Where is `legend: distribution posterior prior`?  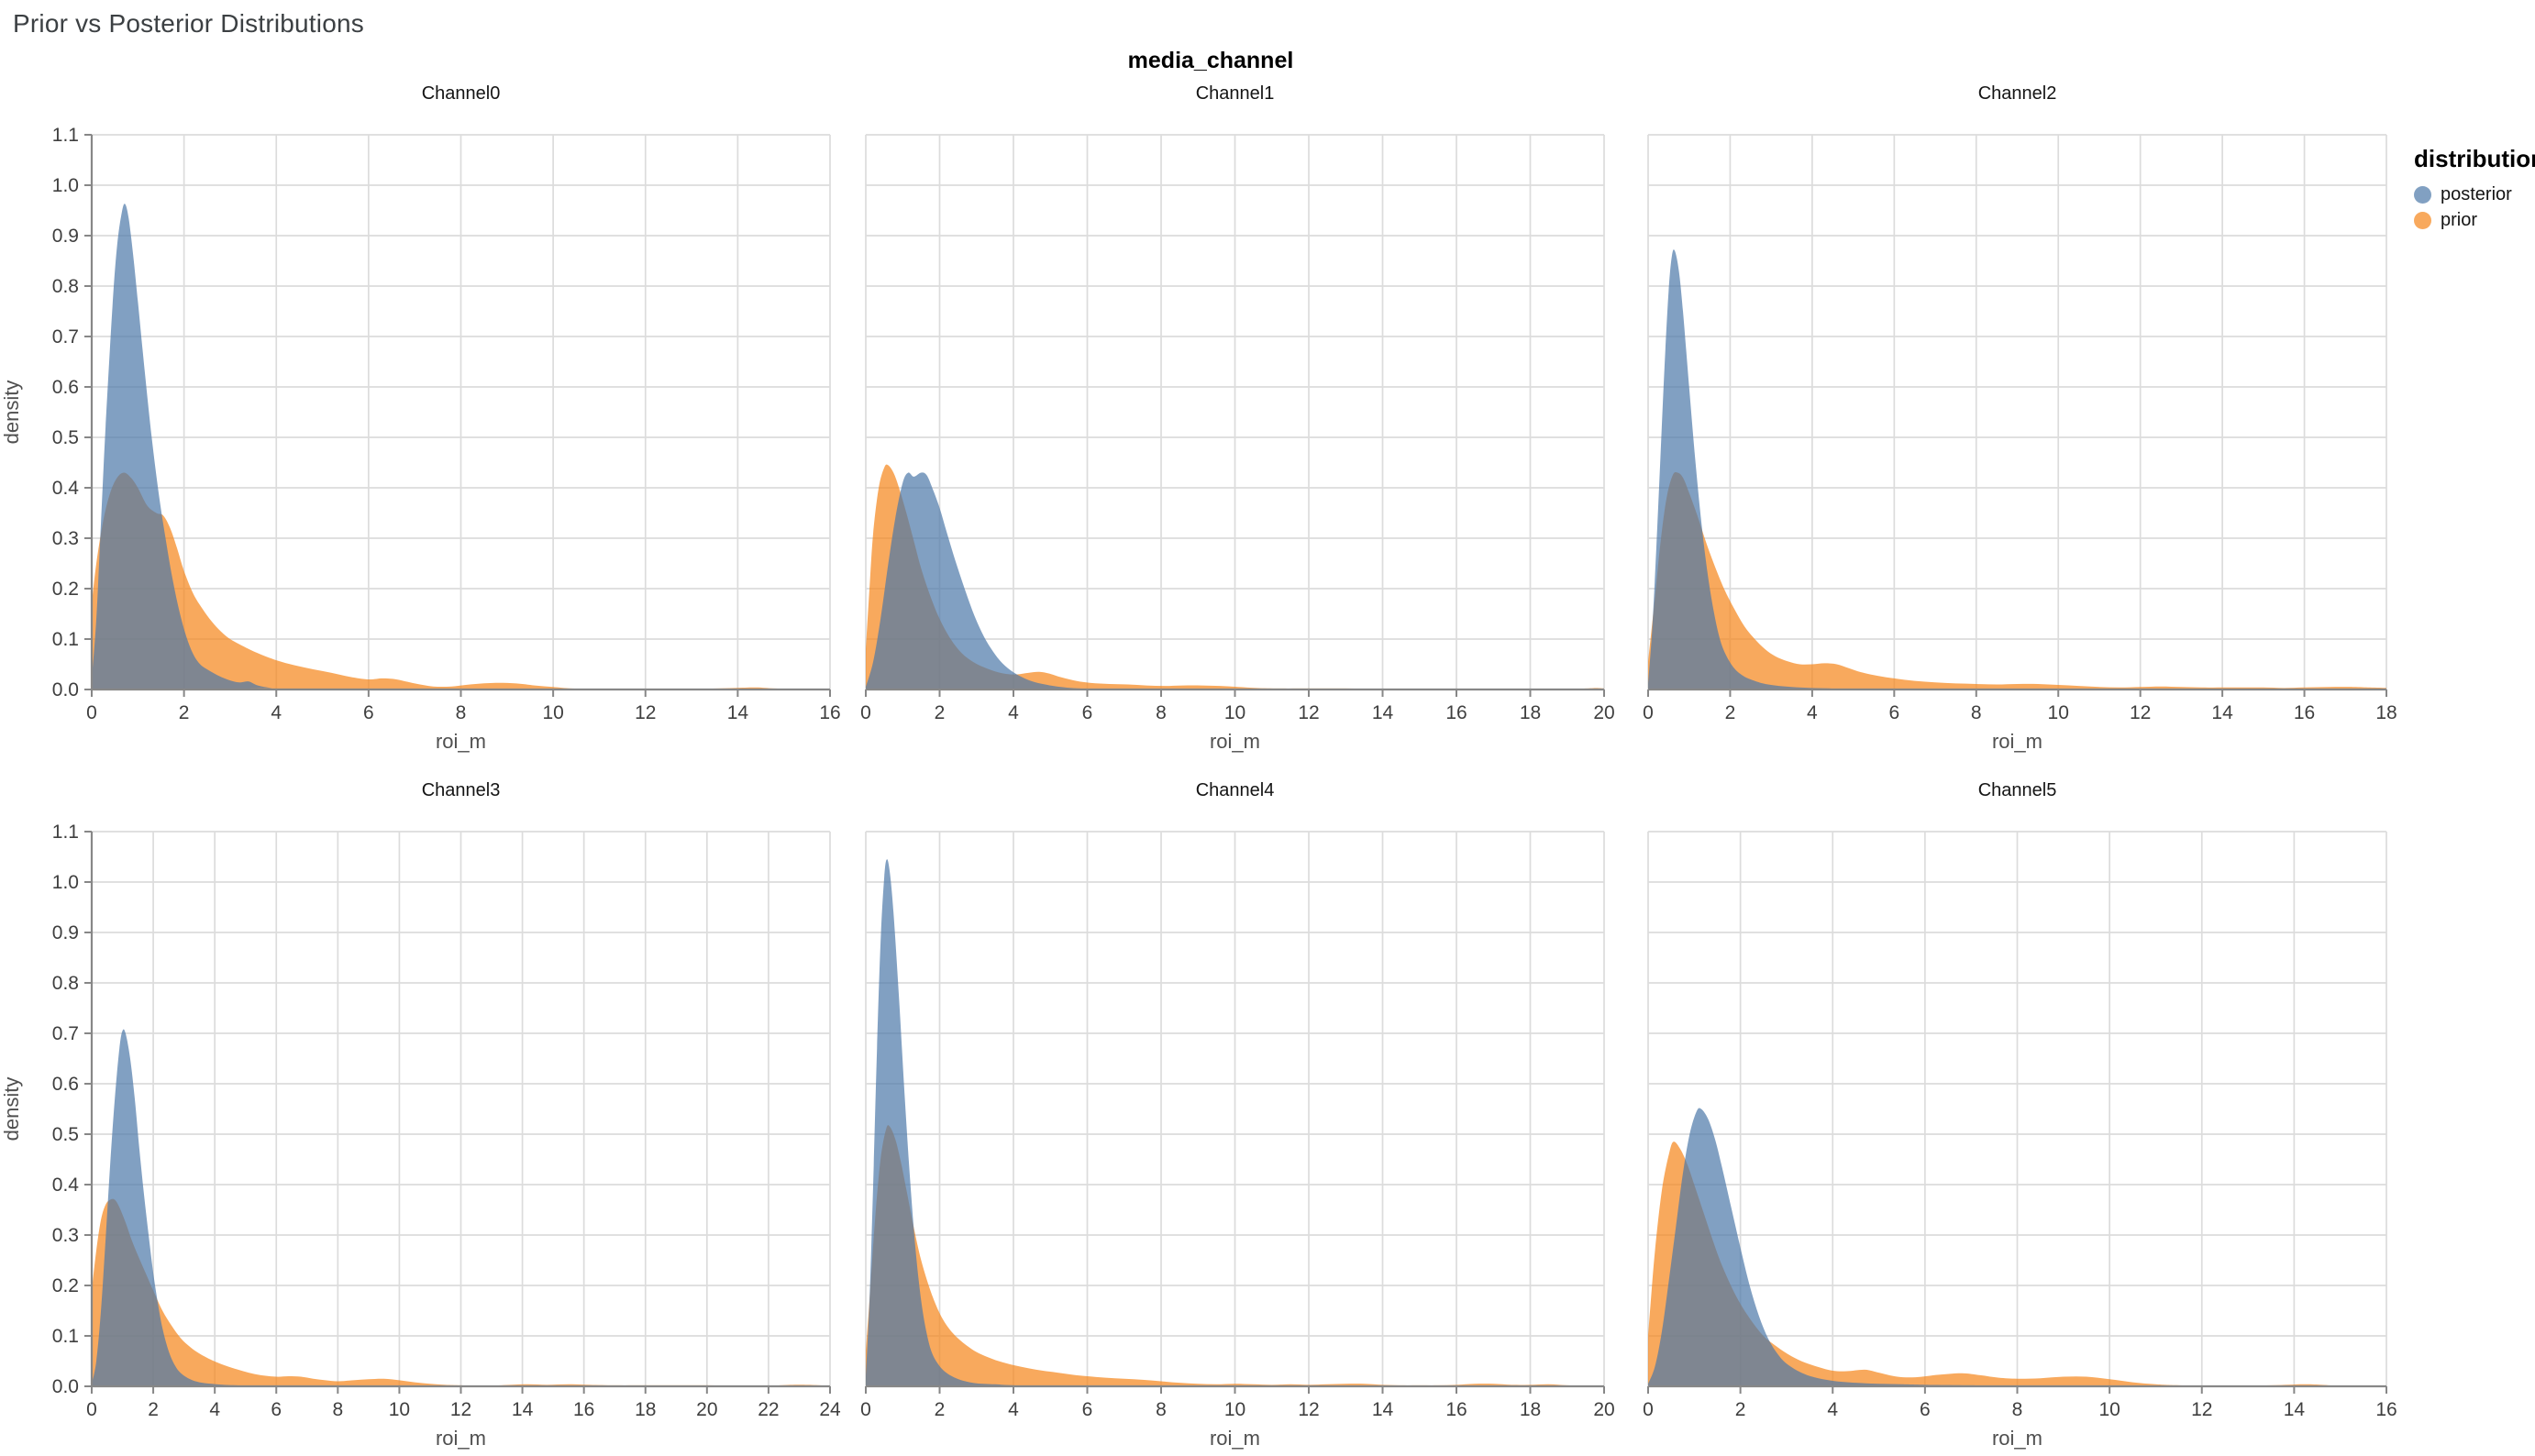 legend: distribution posterior prior is located at coordinates (2474, 190).